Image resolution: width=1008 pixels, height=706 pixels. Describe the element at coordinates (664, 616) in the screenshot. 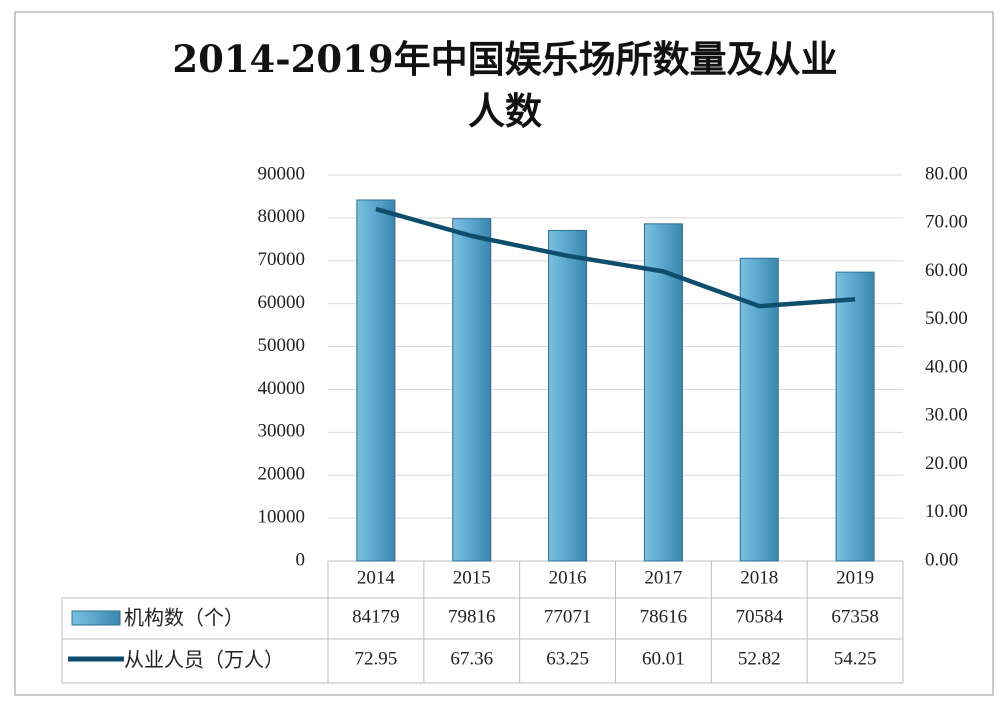

I see `table-value: 78616` at that location.